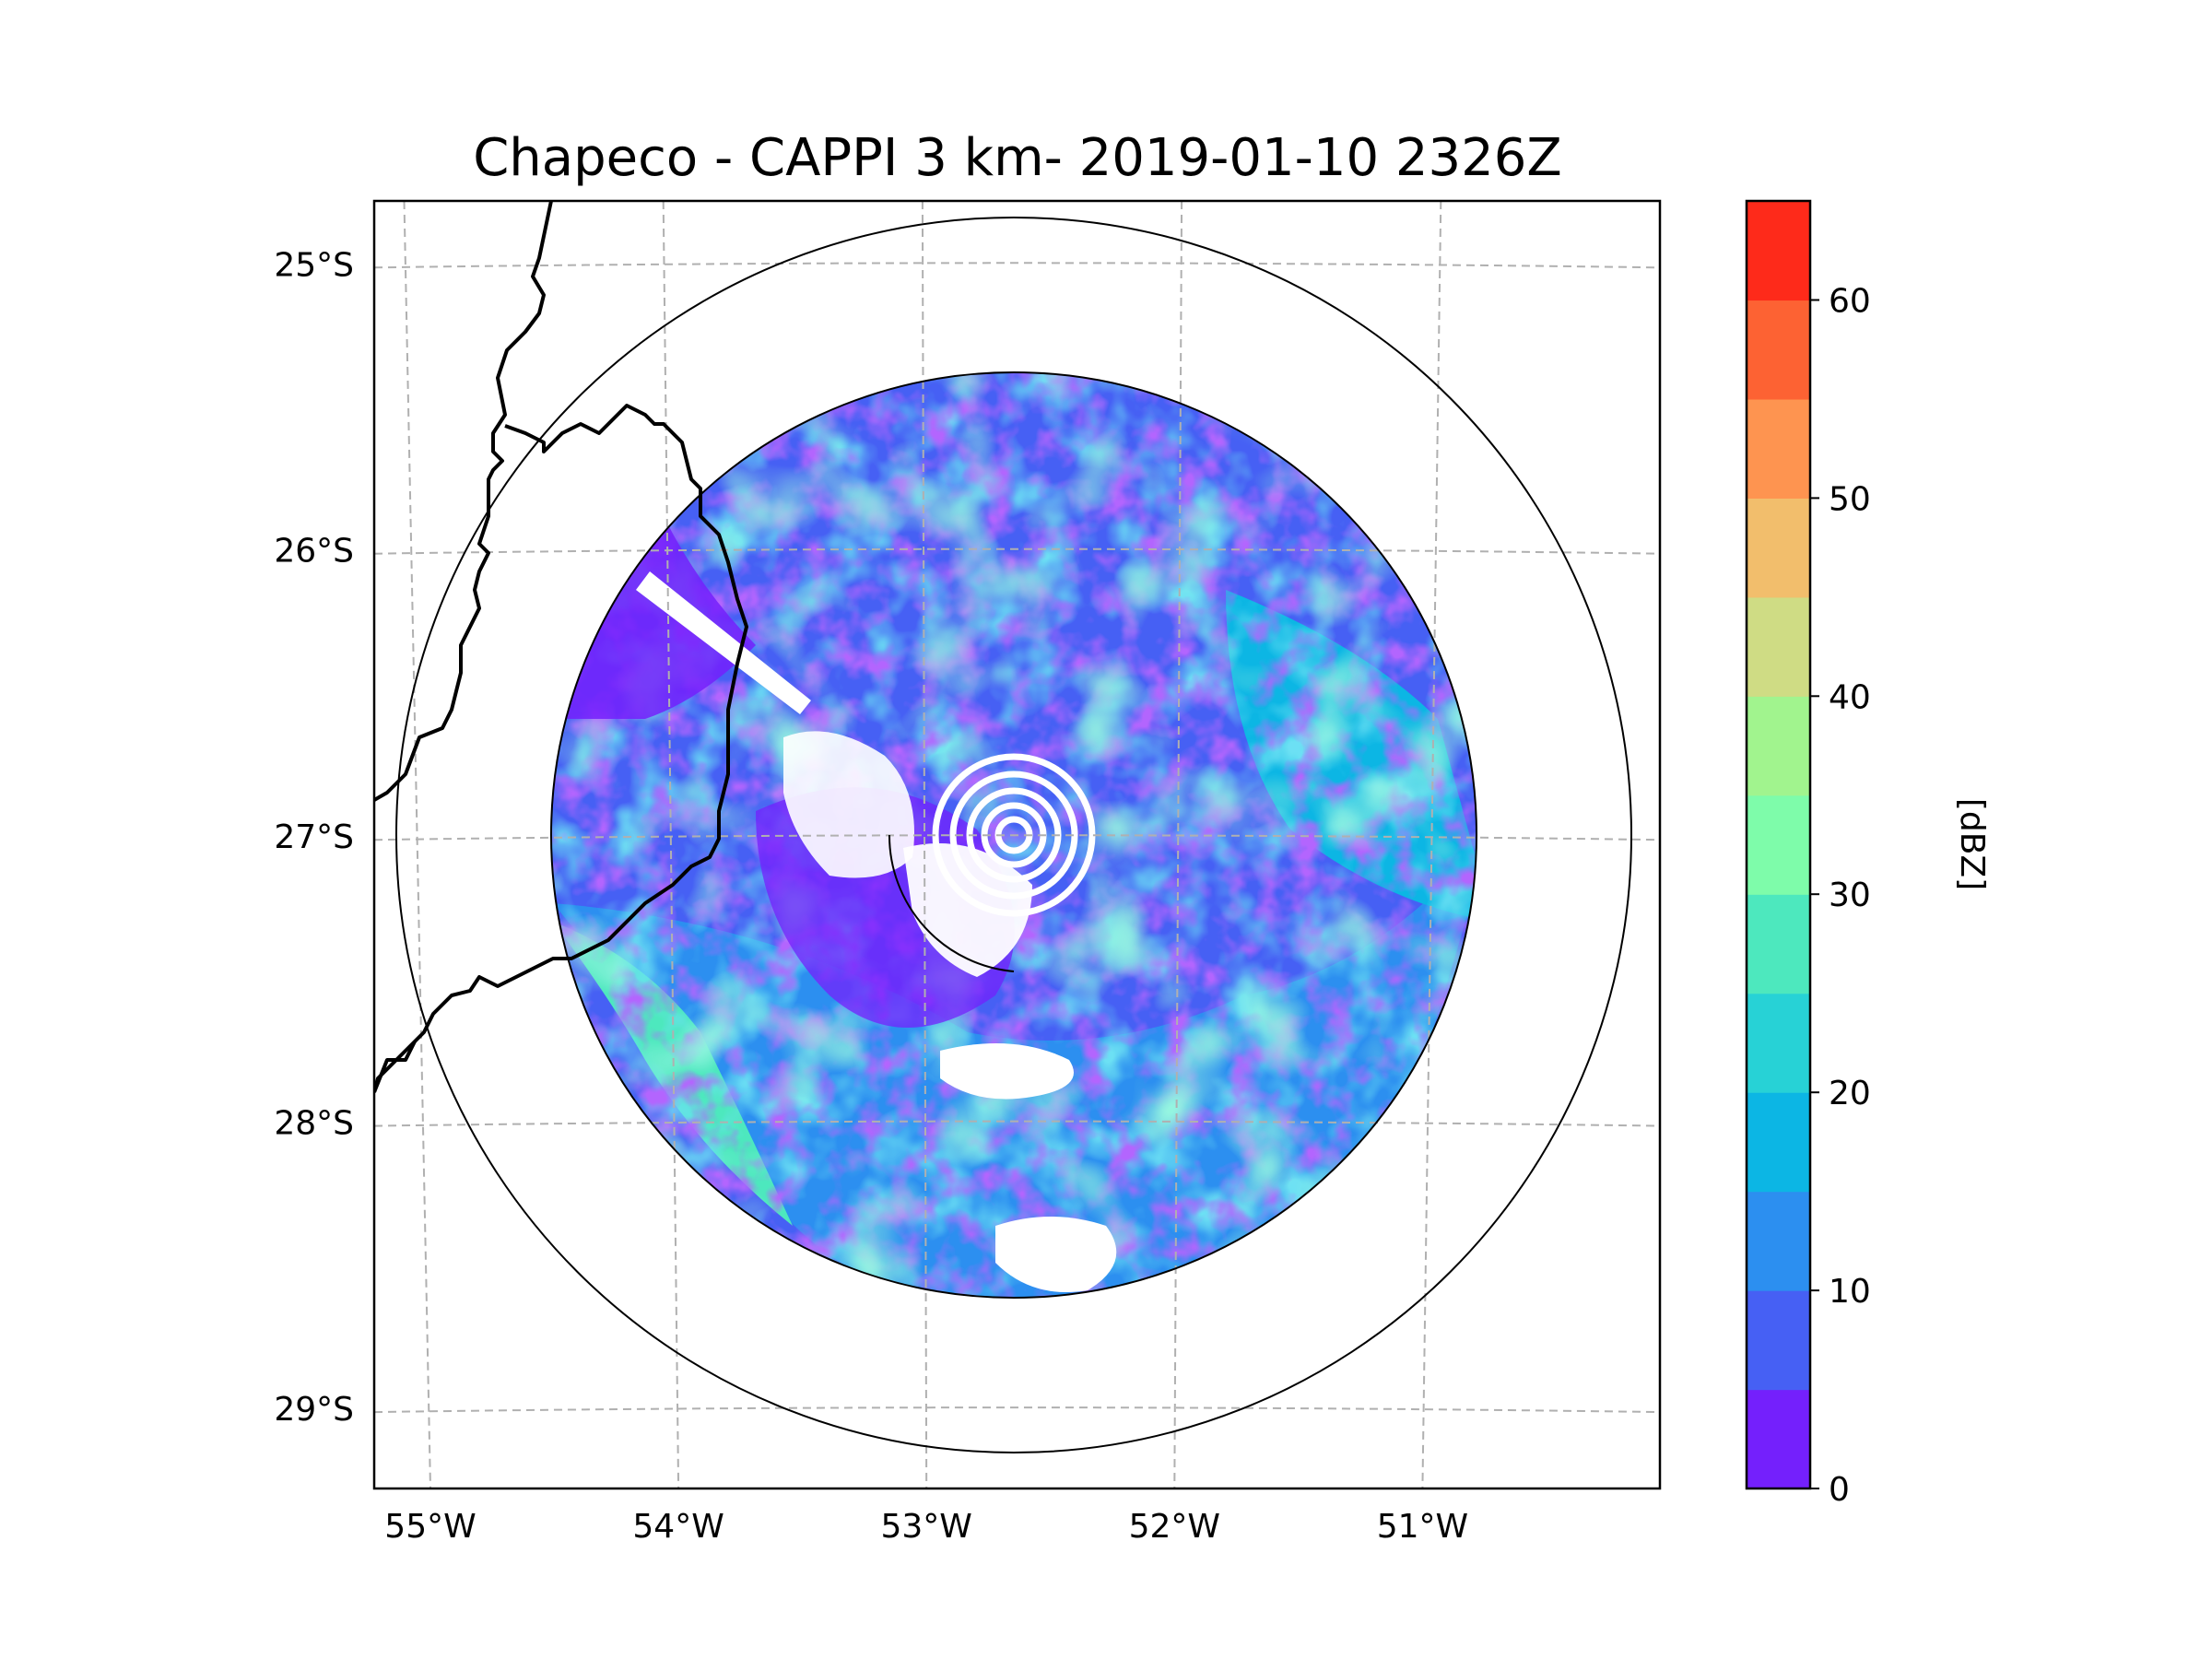 Image resolution: width=2212 pixels, height=1659 pixels. Describe the element at coordinates (1017, 158) in the screenshot. I see `chart-title: Chapeco - CAPPI 3 km- 2019-01-10 2326Z` at that location.